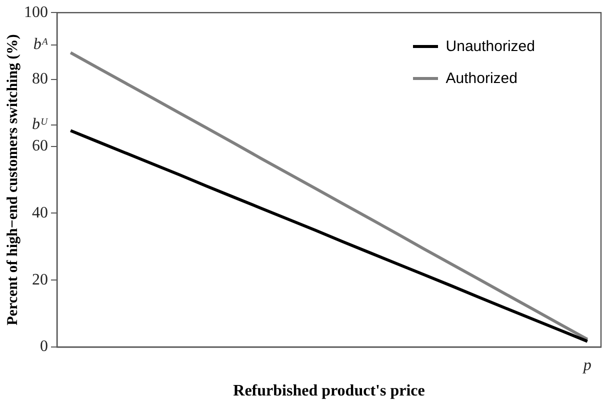  What do you see at coordinates (44, 347) in the screenshot?
I see `y-tick-label: 0` at bounding box center [44, 347].